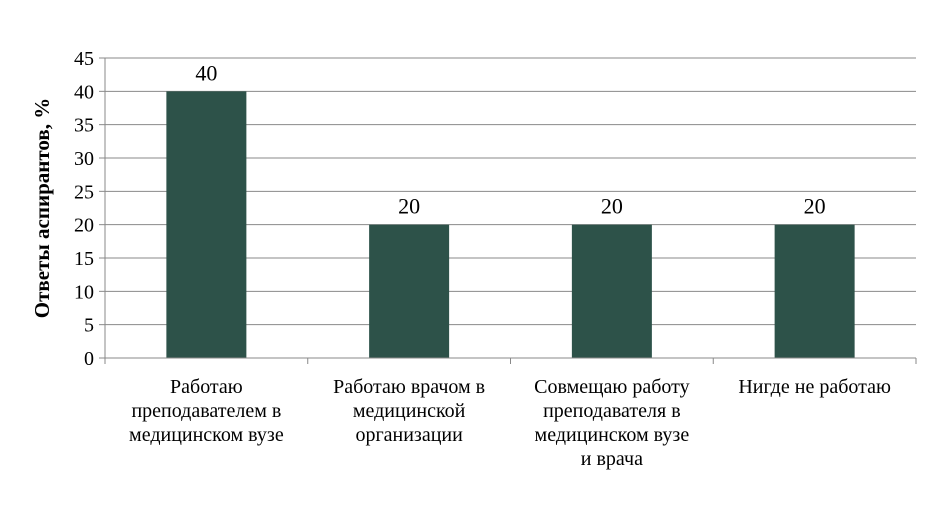 This screenshot has width=949, height=515. Describe the element at coordinates (84, 59) in the screenshot. I see `y-tick-label: 45` at that location.